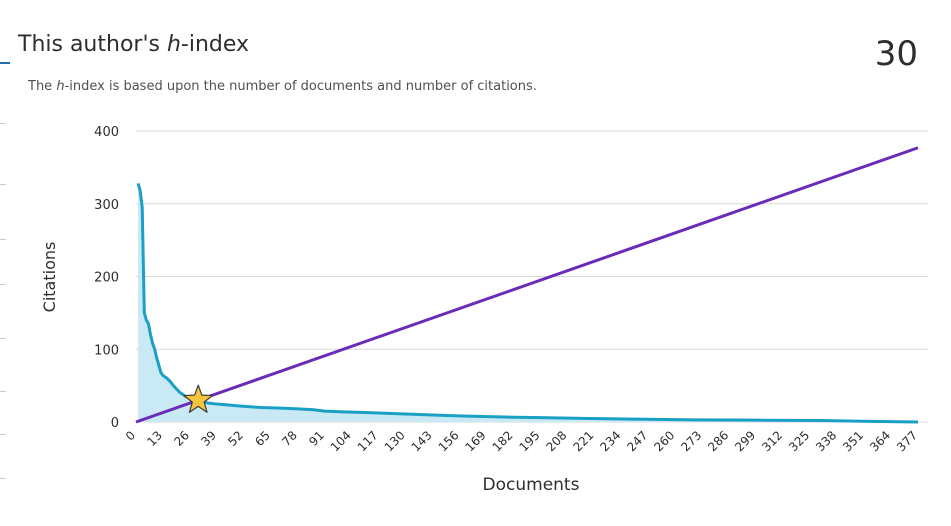 Image resolution: width=951 pixels, height=526 pixels. I want to click on x-tick-label: 364, so click(880, 441).